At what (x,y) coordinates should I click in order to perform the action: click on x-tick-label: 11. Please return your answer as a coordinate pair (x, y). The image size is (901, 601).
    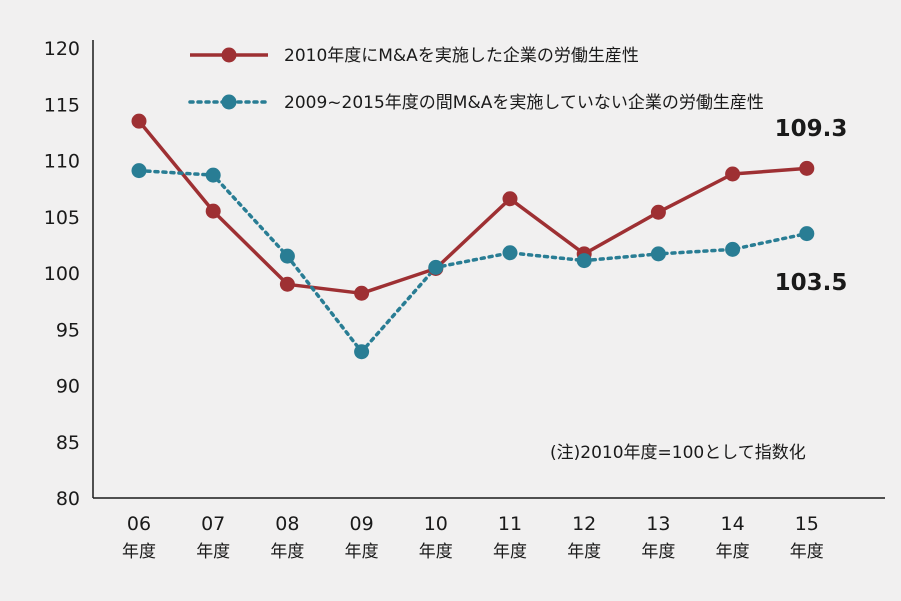
    Looking at the image, I should click on (510, 524).